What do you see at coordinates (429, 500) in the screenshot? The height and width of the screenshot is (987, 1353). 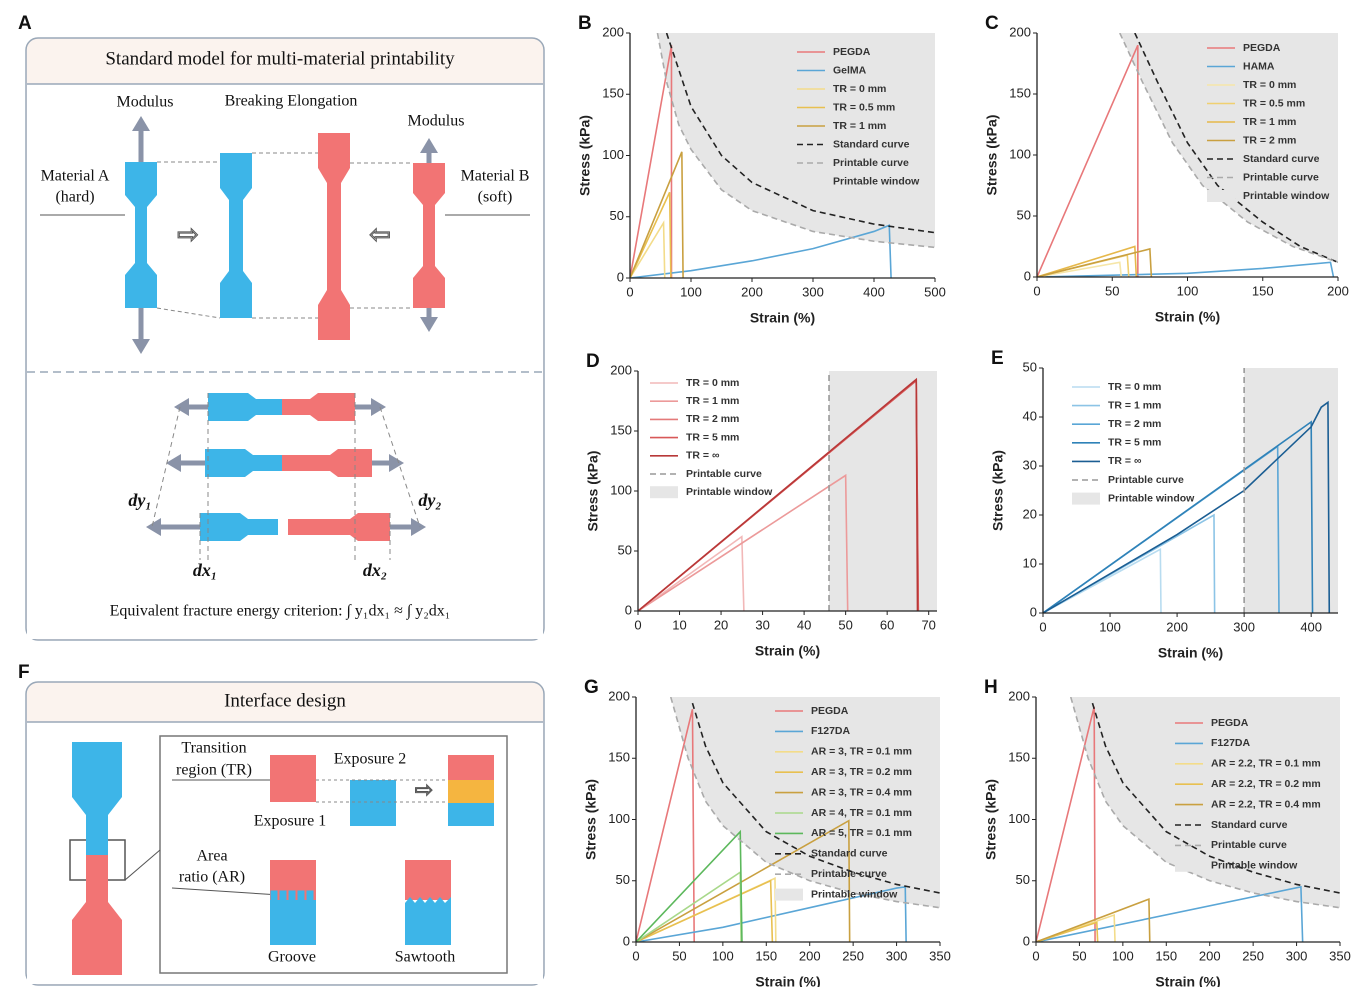 I see `label: dy₂` at bounding box center [429, 500].